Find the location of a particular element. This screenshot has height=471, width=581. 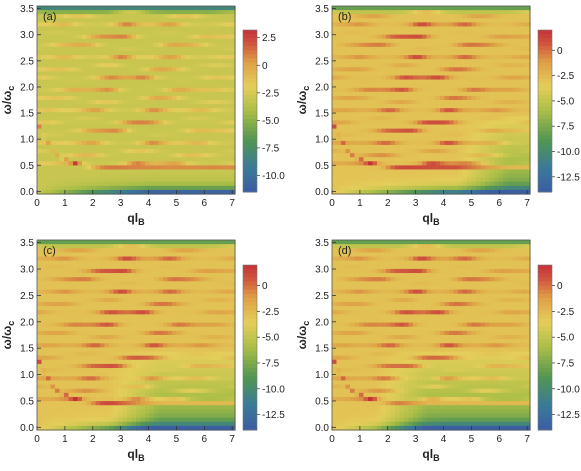

colorbar-tick-label: -5.0 is located at coordinates (566, 101).